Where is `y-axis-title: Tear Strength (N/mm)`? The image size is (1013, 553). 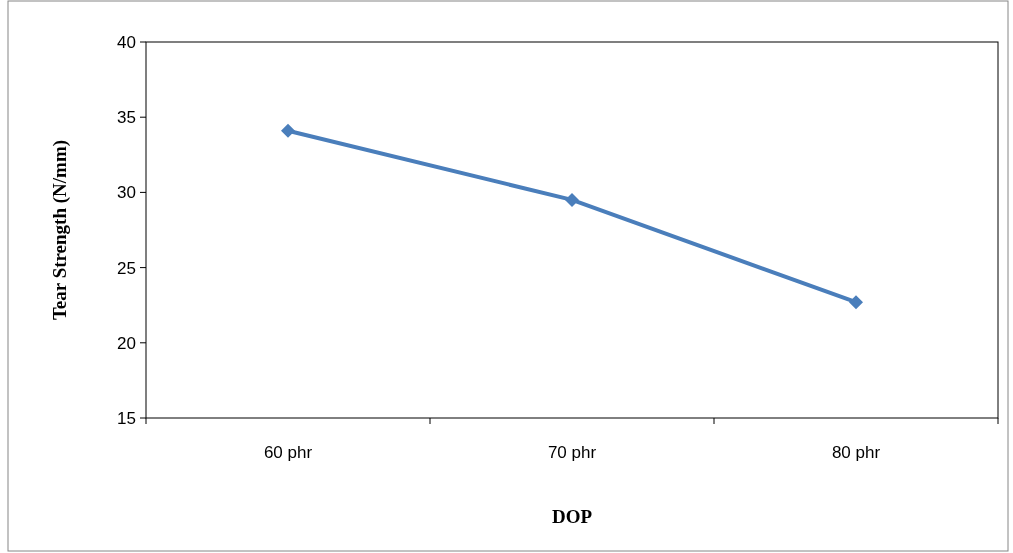 y-axis-title: Tear Strength (N/mm) is located at coordinates (60, 230).